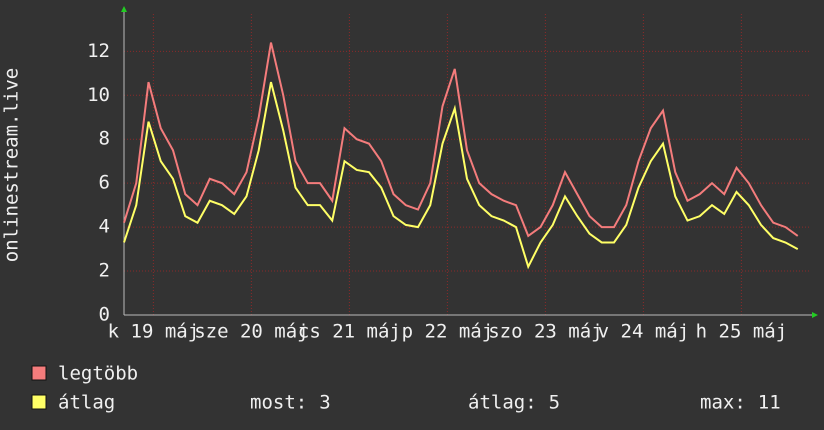  I want to click on y-tick-label: 10, so click(98, 95).